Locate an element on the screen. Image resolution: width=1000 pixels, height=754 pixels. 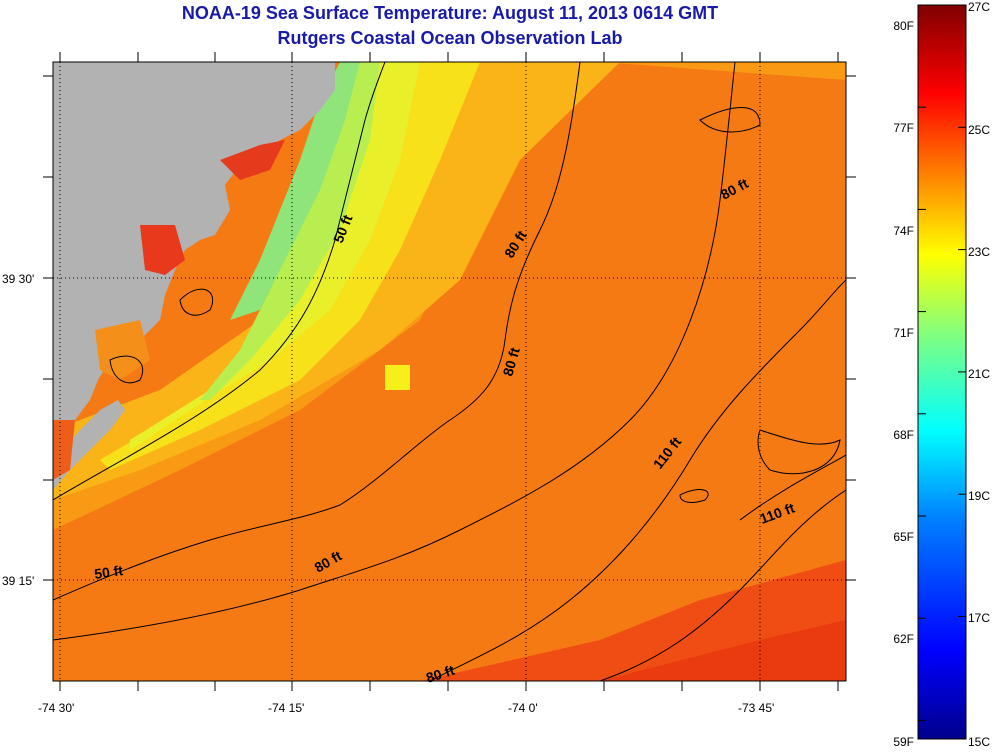
colorbar-f-label: 74F is located at coordinates (903, 231).